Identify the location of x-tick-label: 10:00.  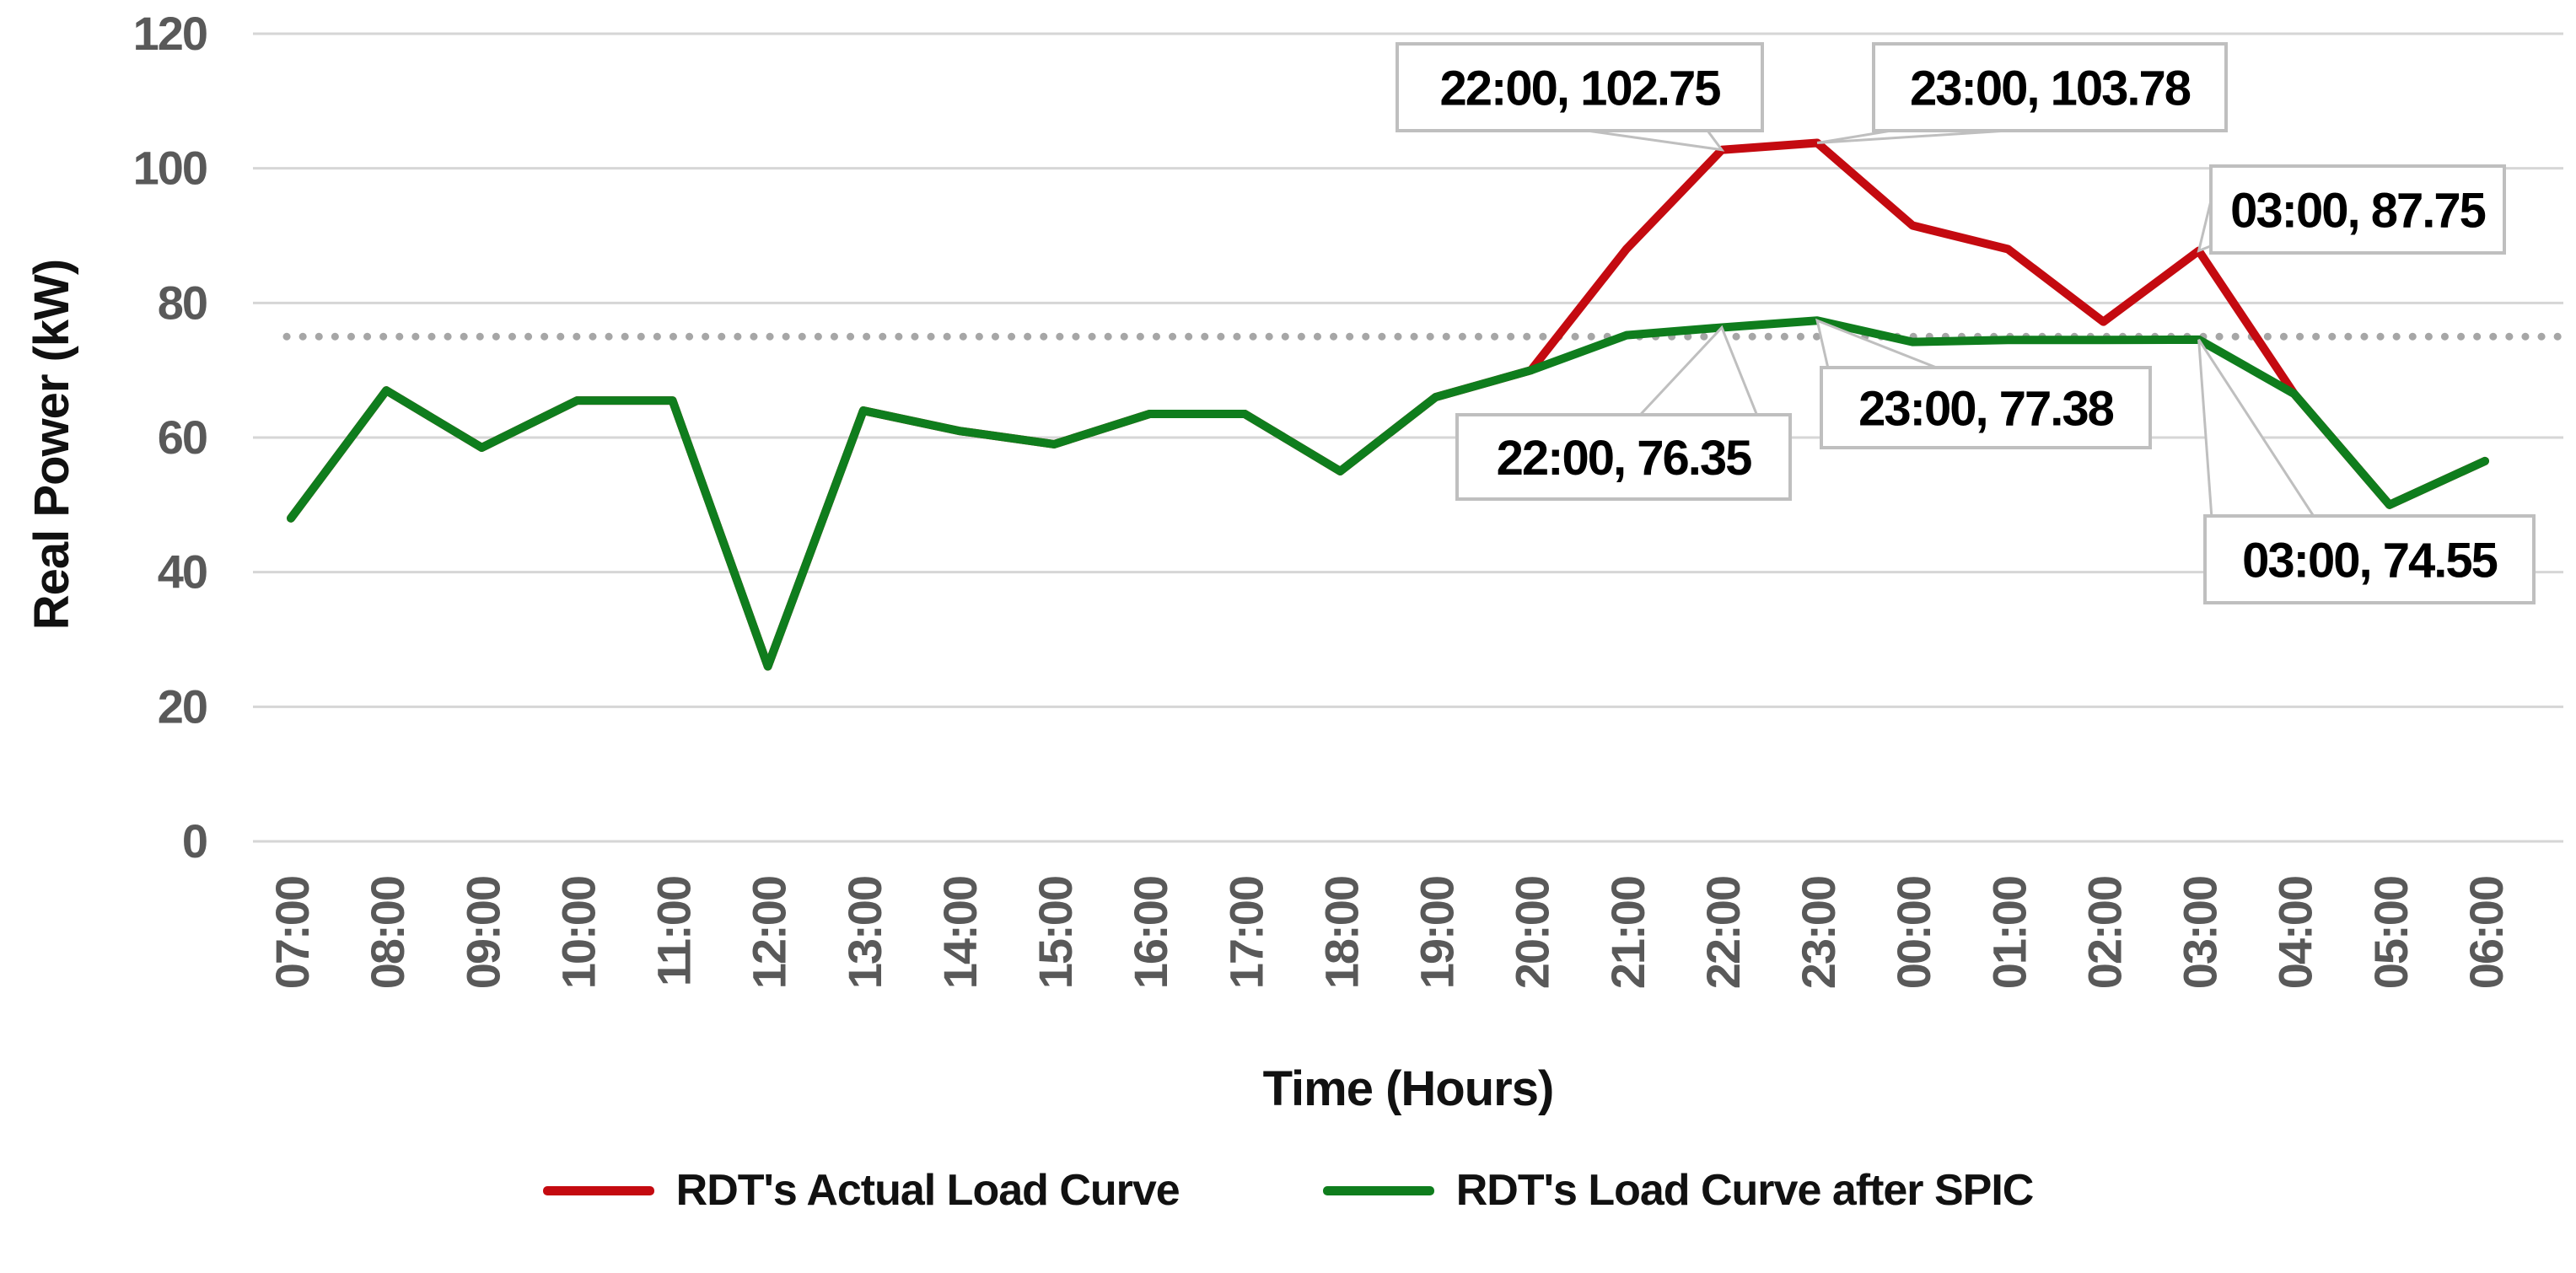
(578, 933).